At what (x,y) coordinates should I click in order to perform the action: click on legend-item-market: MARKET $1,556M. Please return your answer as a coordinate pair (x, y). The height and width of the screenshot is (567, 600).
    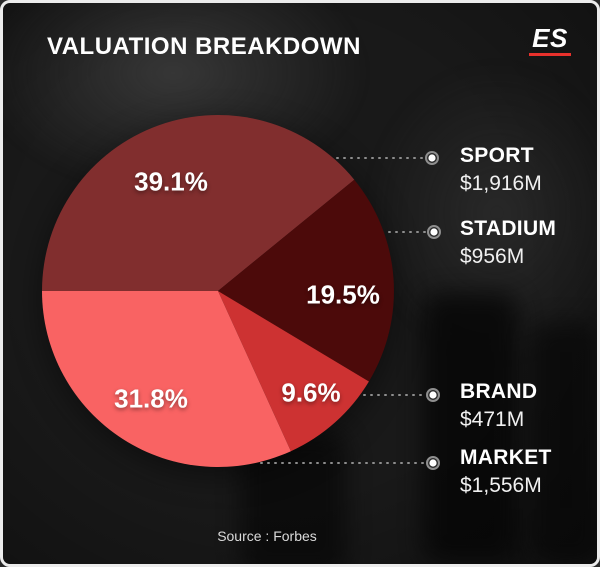
    Looking at the image, I should click on (506, 472).